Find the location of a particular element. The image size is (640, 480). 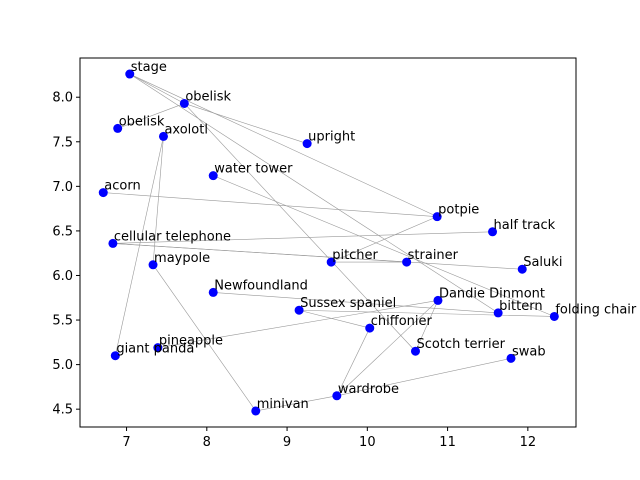

point-label: maypole is located at coordinates (182, 258).